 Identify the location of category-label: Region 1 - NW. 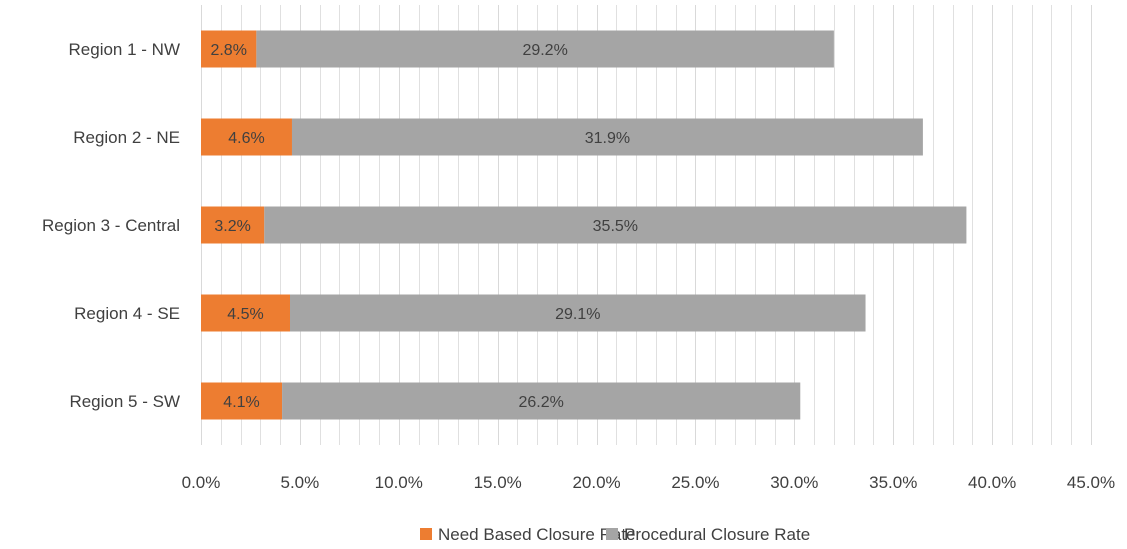
(124, 49).